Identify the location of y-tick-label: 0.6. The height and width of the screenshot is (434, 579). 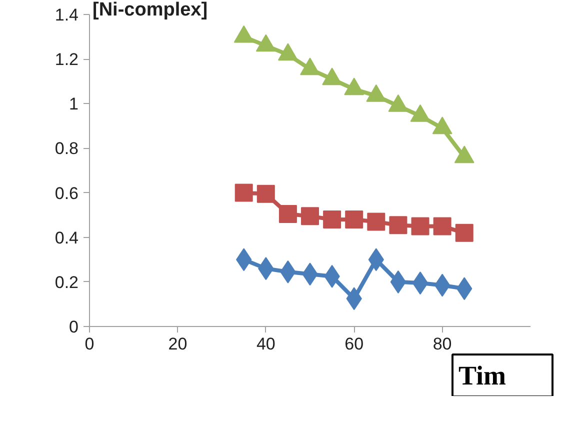
(66, 193).